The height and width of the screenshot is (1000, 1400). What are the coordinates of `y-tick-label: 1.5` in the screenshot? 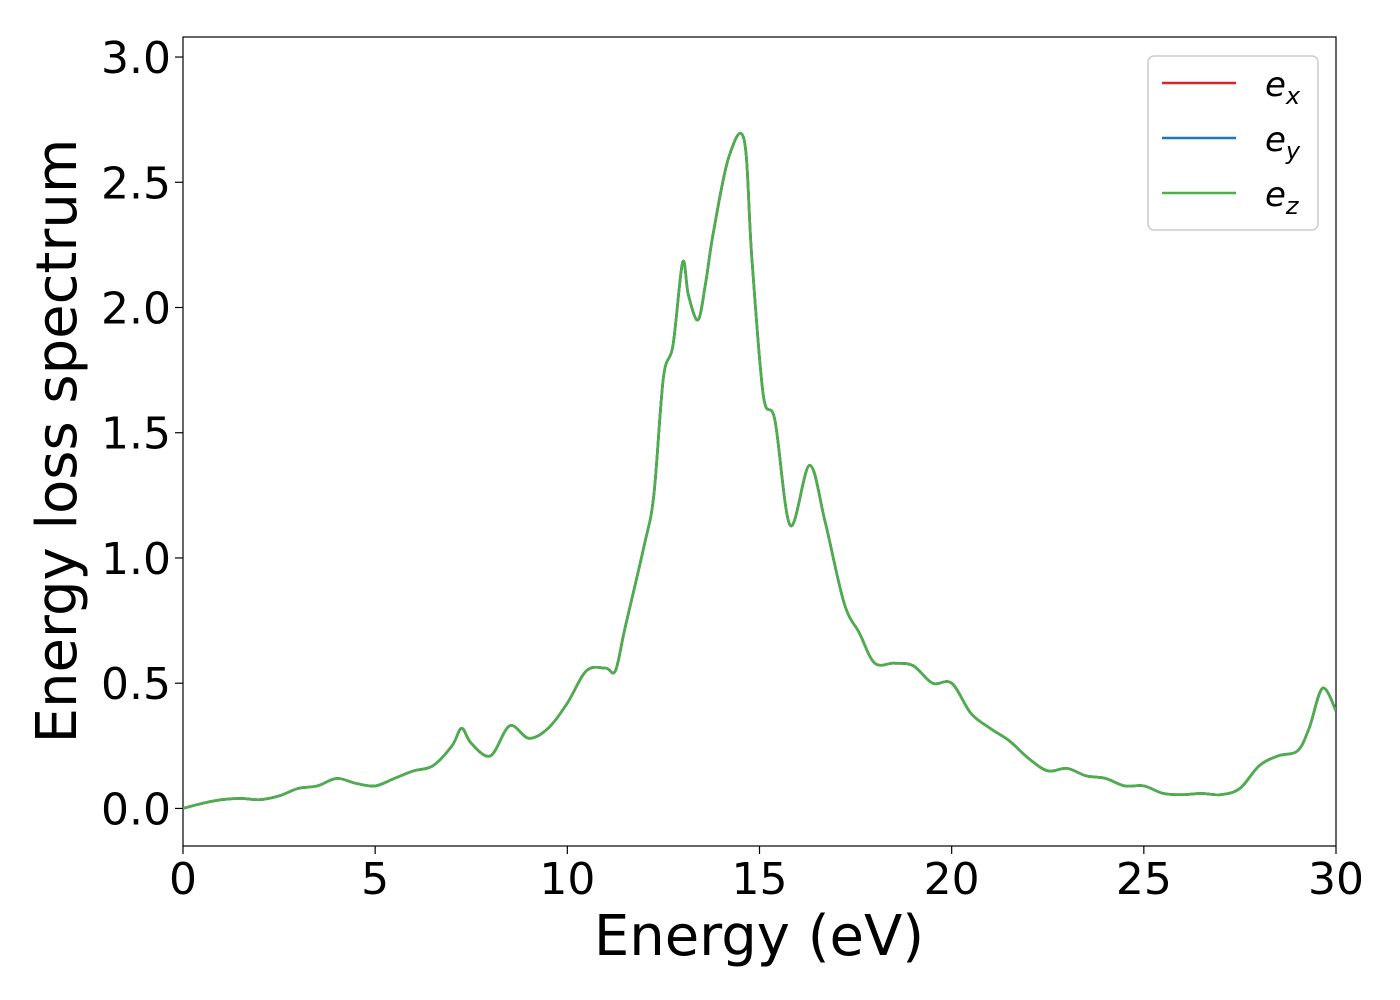 It's located at (136, 434).